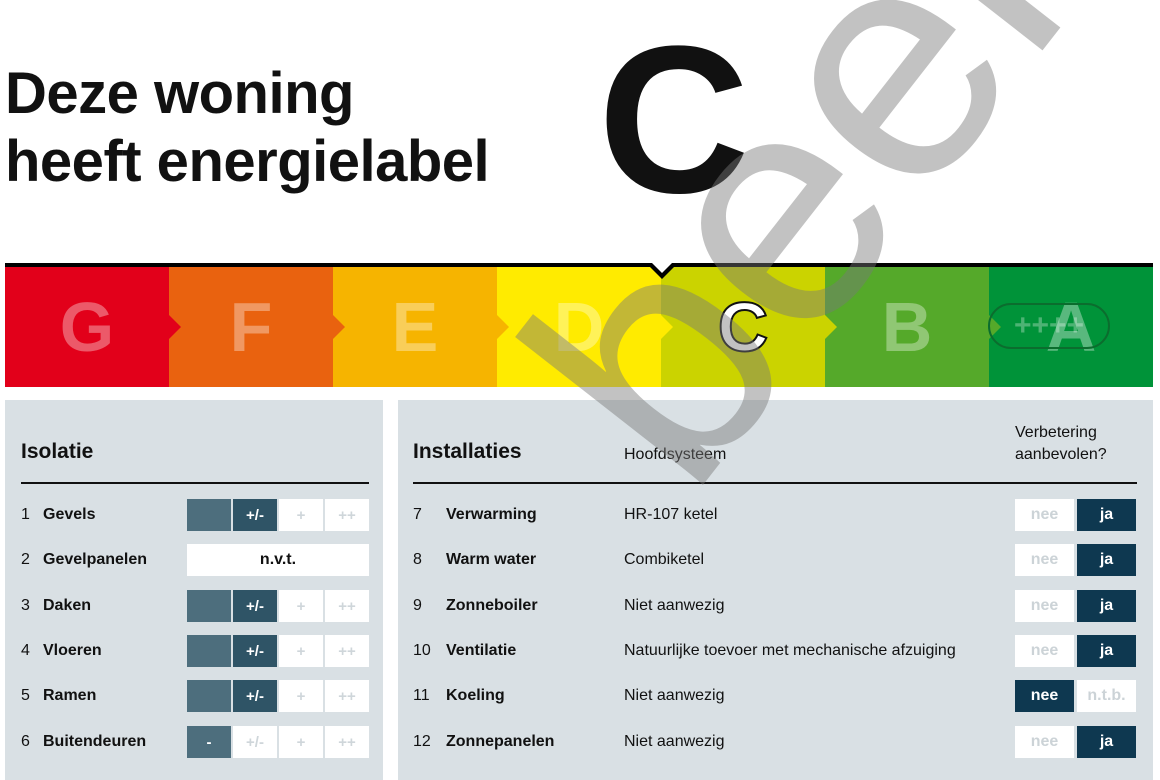  Describe the element at coordinates (87, 327) in the screenshot. I see `scale-letter: G` at that location.